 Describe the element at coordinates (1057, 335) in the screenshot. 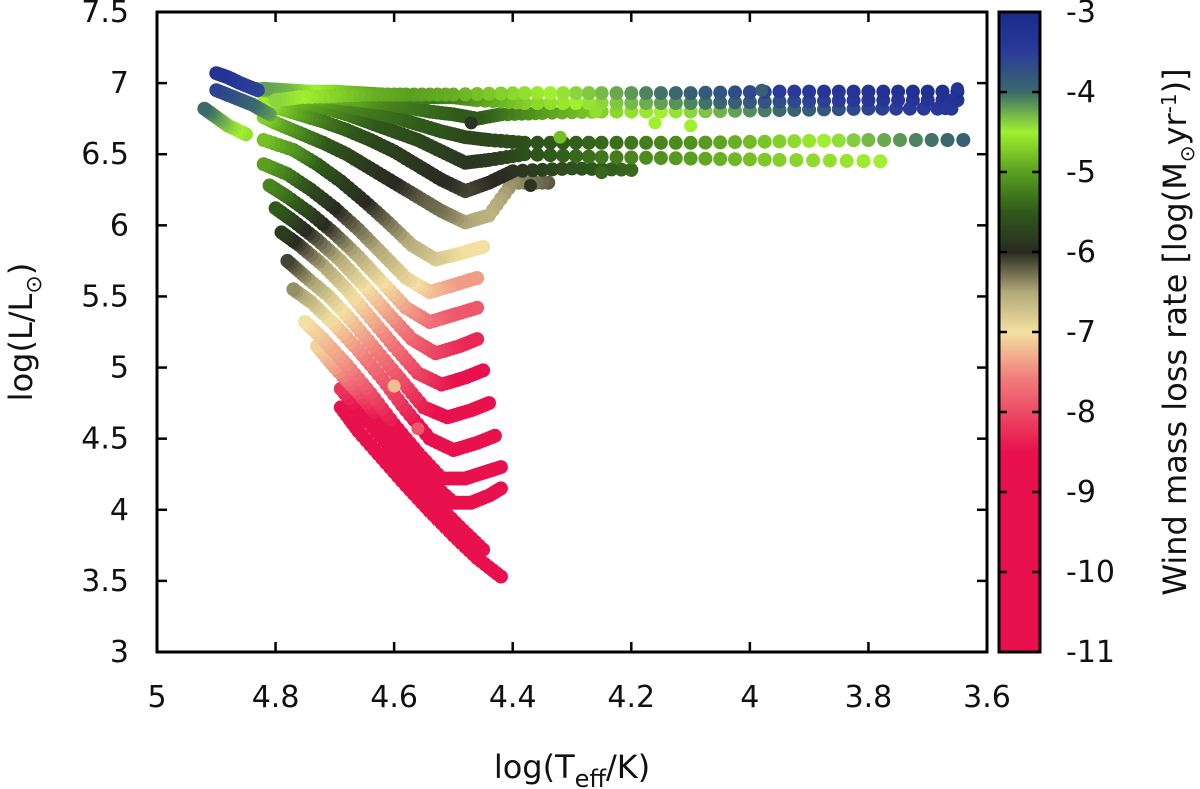

I see `colorbar-axis: -3 -4 -5 -6 -7 -8 -9 -10 -11` at that location.